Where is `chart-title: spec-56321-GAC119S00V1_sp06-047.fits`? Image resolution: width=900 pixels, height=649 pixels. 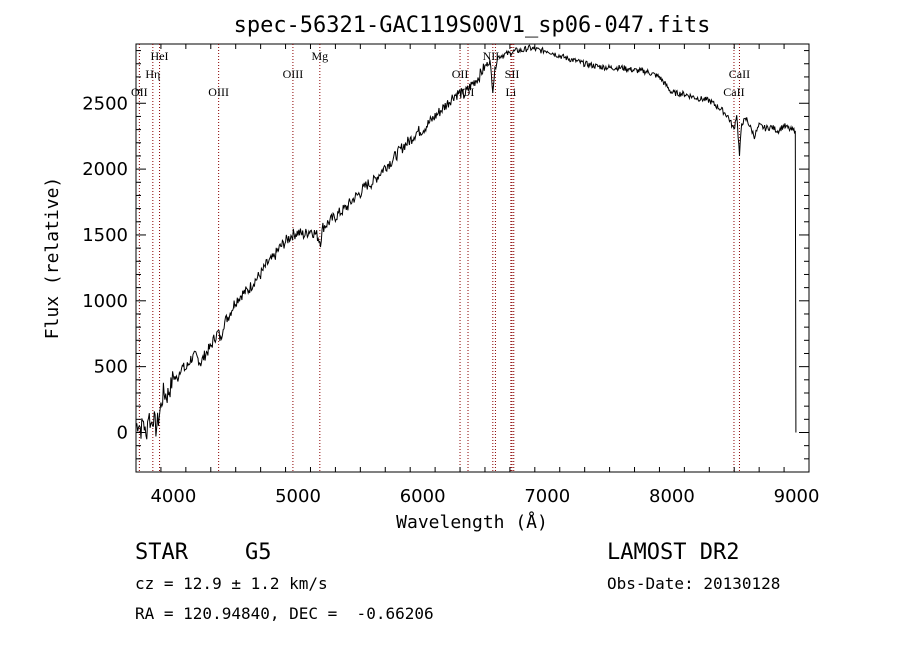
chart-title: spec-56321-GAC119S00V1_sp06-047.fits is located at coordinates (472, 25).